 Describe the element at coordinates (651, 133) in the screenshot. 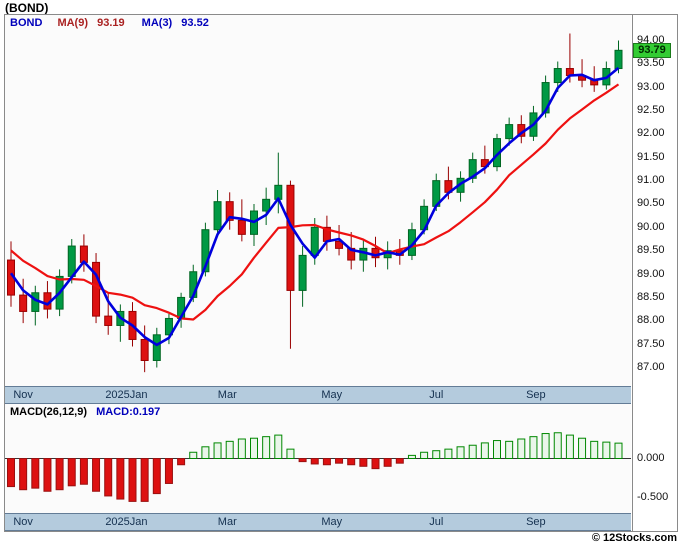

I see `price-y-tick: 92.00` at that location.